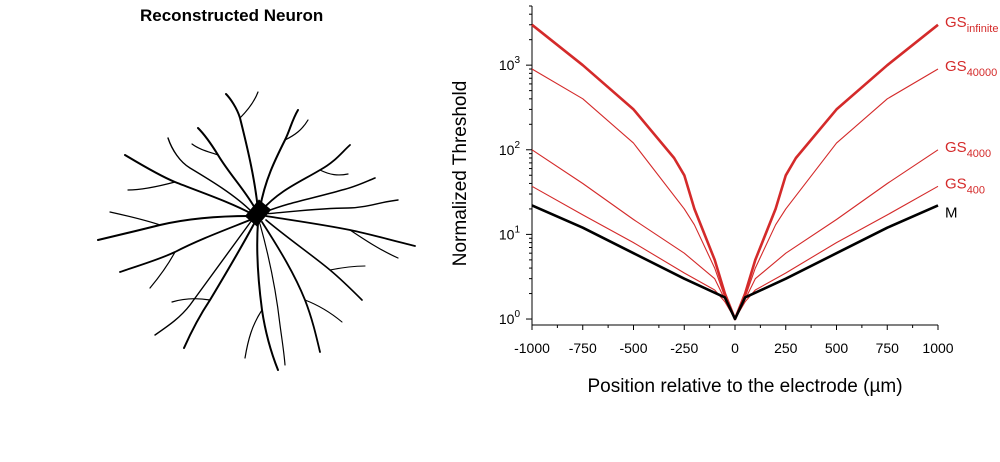  I want to click on series-line-gs400, so click(735, 252).